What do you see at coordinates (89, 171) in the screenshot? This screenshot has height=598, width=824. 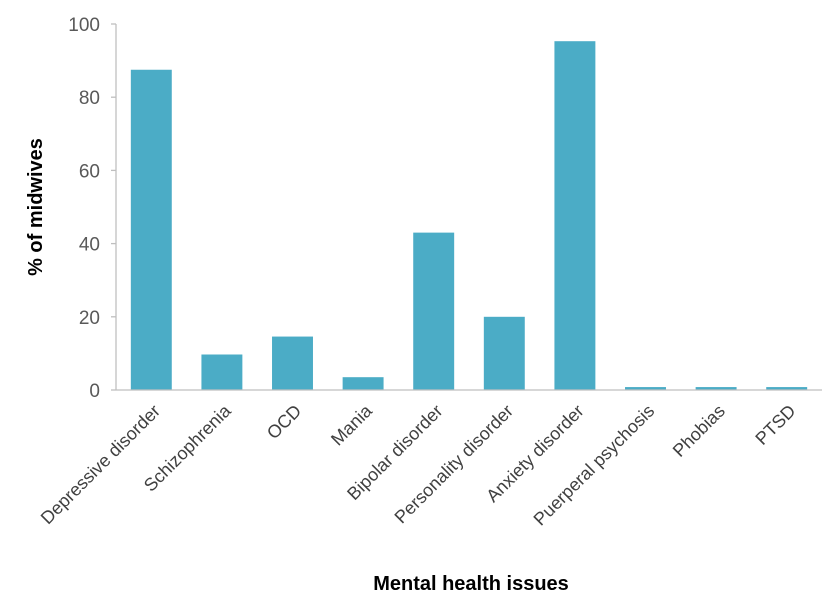 I see `y-tick-label: 60` at bounding box center [89, 171].